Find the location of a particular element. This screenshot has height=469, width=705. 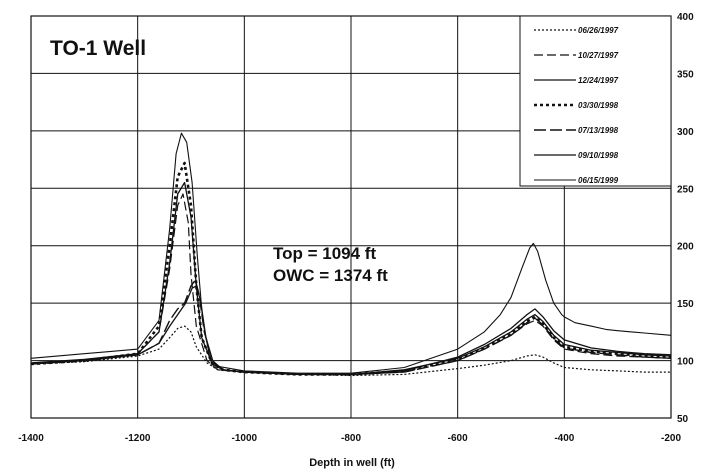

y-tick-label-7: 400 is located at coordinates (685, 17).